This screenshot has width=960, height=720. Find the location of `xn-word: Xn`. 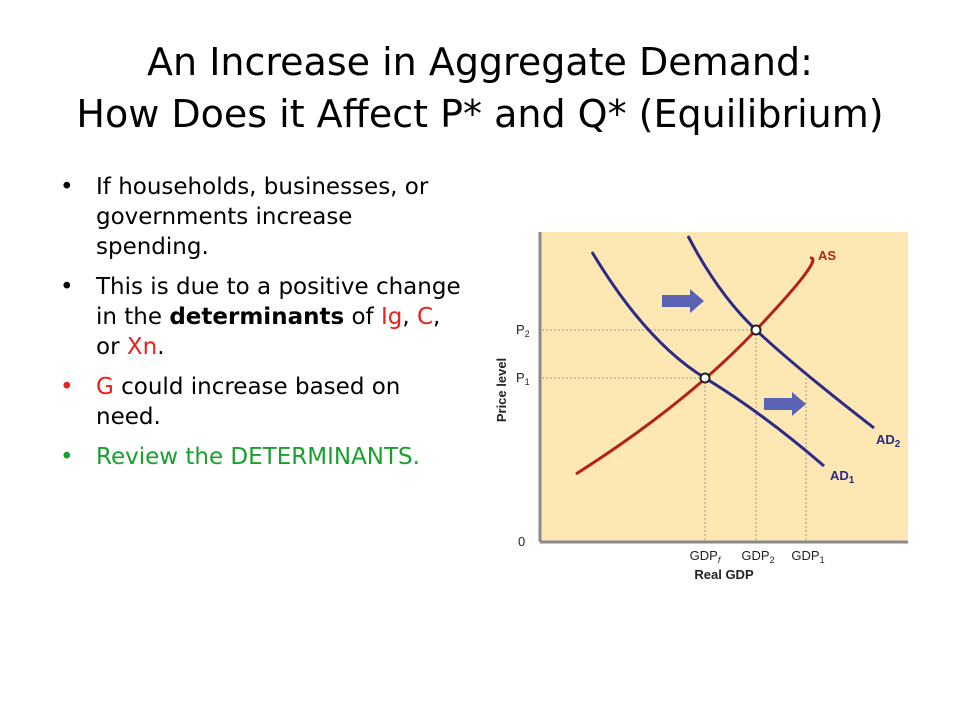

xn-word: Xn is located at coordinates (142, 347).